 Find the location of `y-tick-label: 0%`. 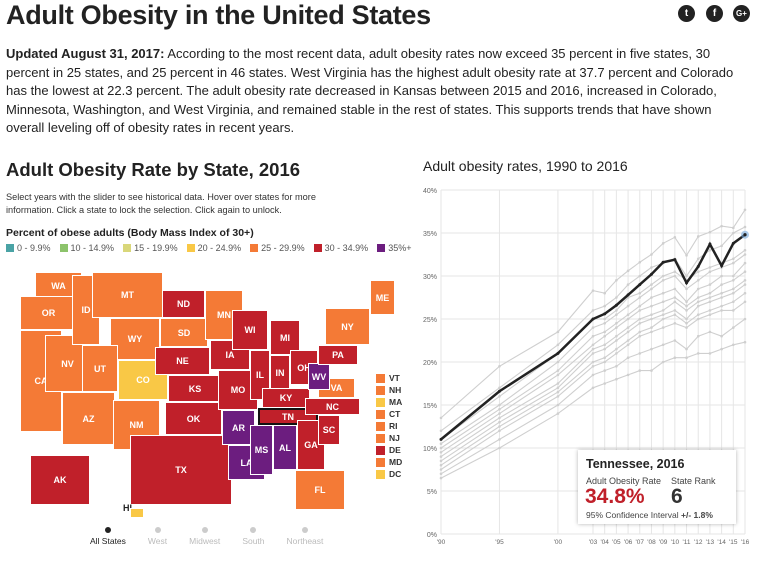

y-tick-label: 0% is located at coordinates (432, 535).